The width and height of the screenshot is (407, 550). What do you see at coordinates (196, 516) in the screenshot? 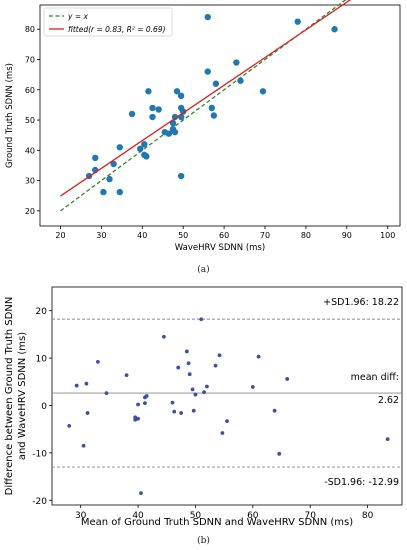
I see `x-tick-label: 50` at bounding box center [196, 516].